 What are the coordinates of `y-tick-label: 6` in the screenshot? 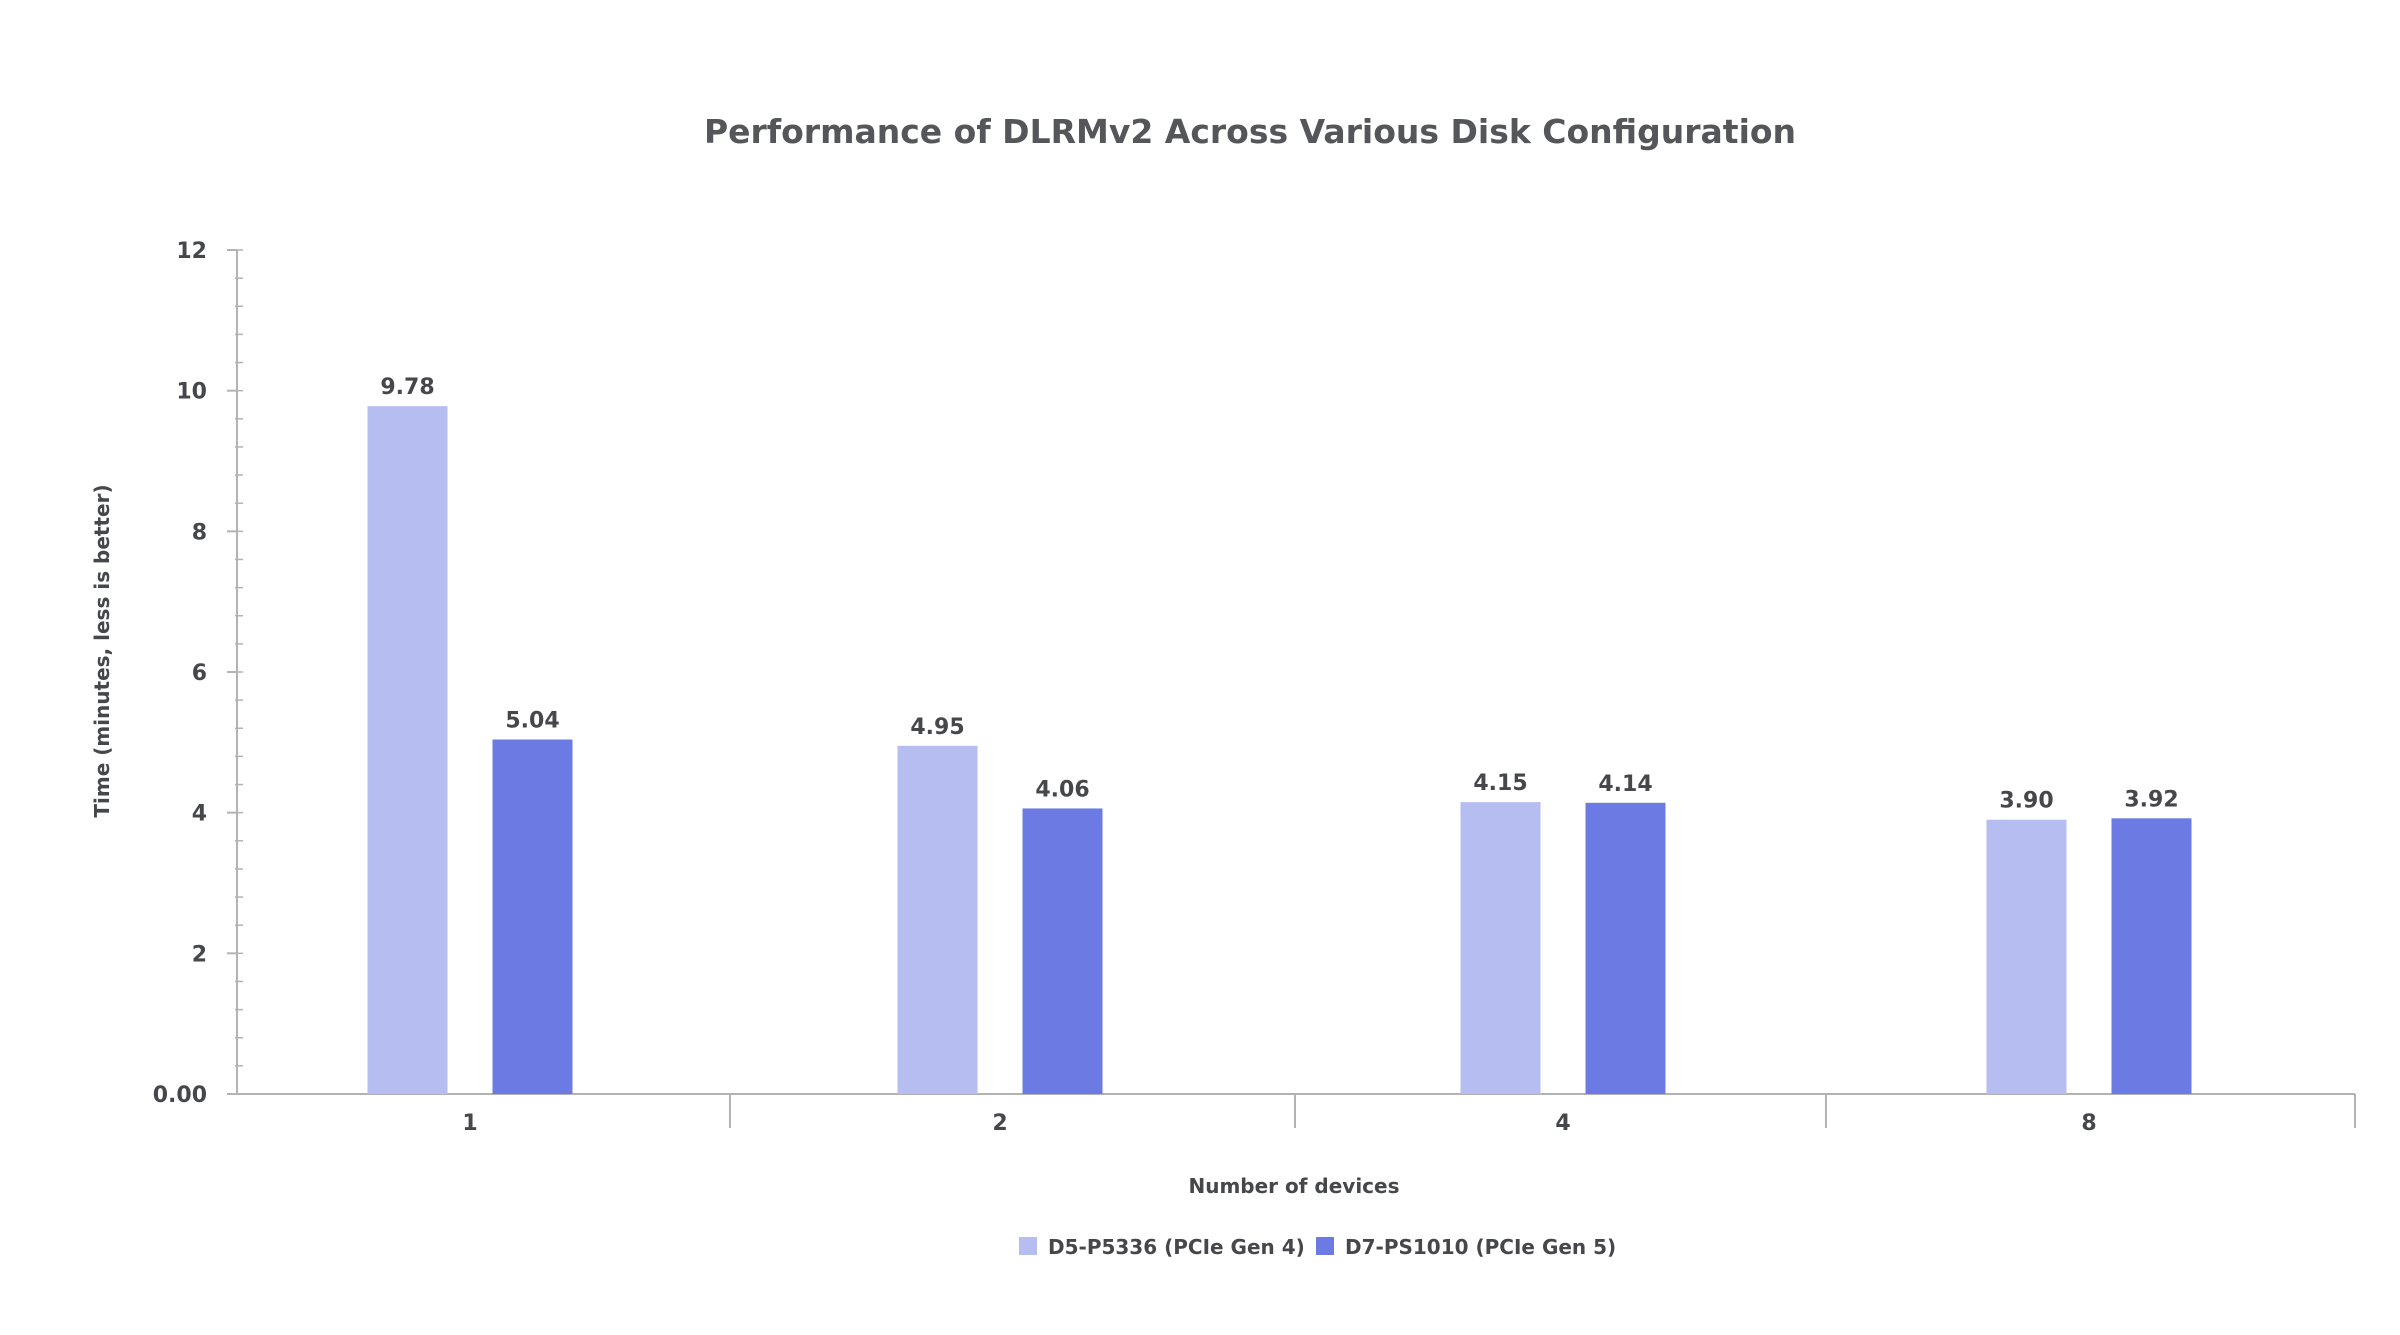 It's located at (199, 673).